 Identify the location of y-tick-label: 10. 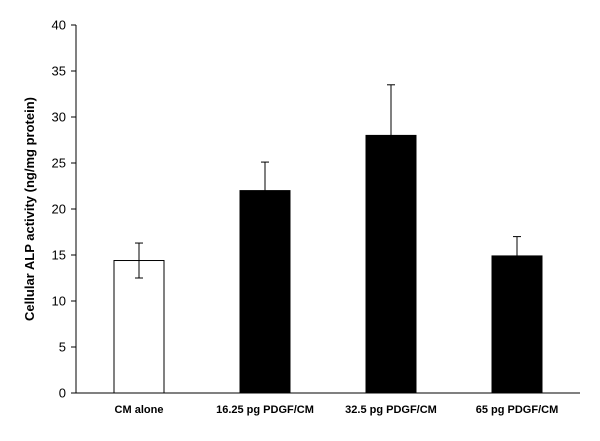
(59, 301).